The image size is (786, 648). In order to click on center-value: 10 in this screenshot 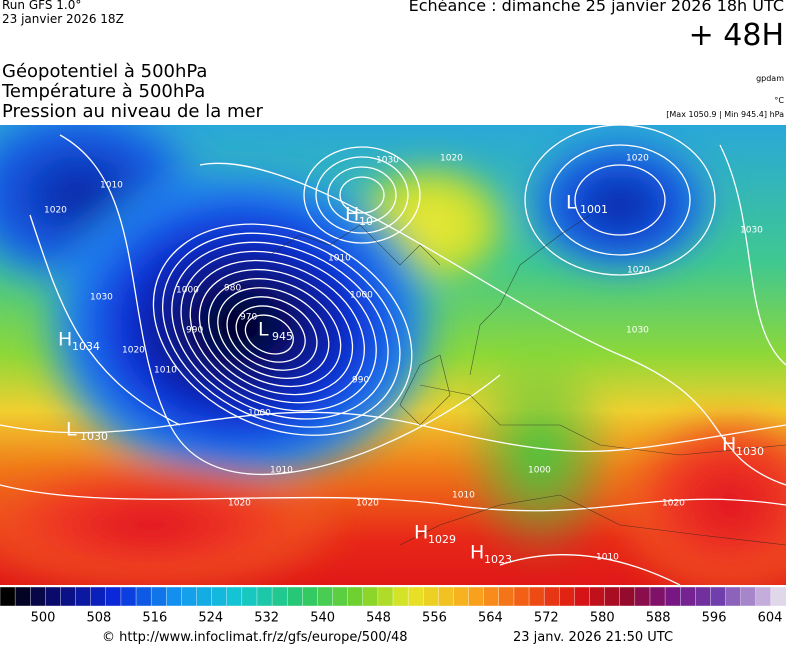, I will do `click(366, 221)`.